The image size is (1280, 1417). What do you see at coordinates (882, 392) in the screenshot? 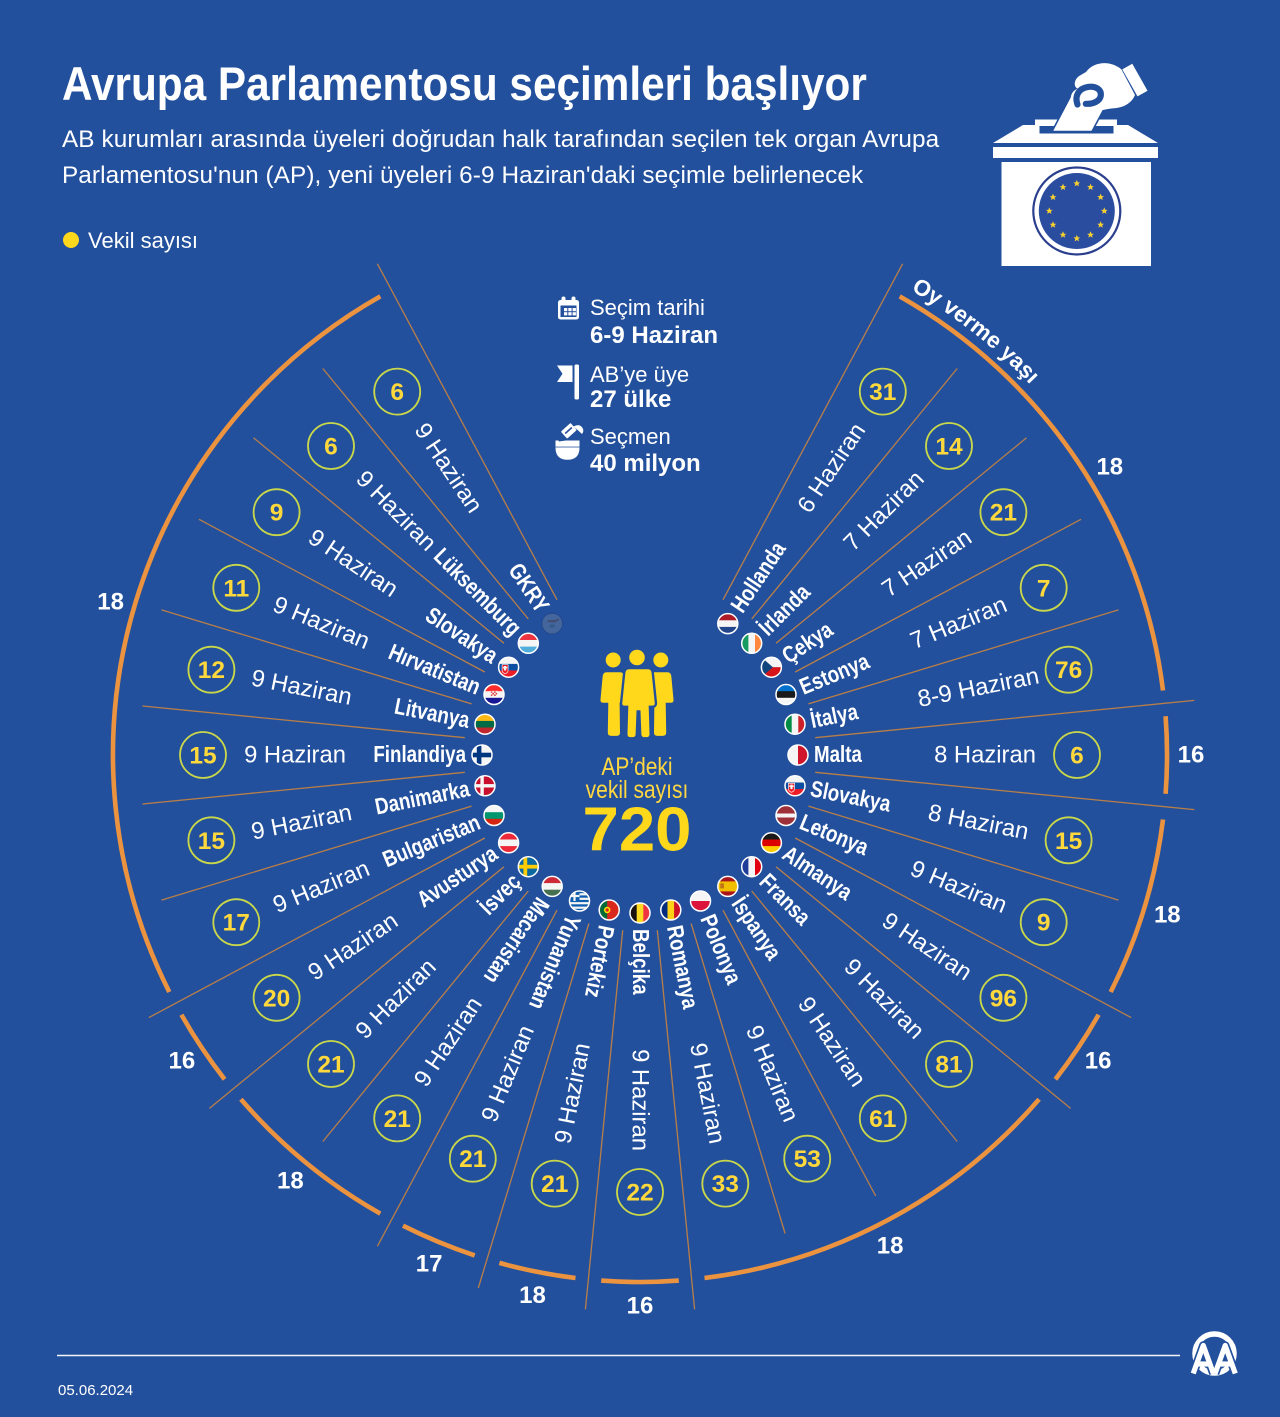
I see `svg-text: 31` at bounding box center [882, 392].